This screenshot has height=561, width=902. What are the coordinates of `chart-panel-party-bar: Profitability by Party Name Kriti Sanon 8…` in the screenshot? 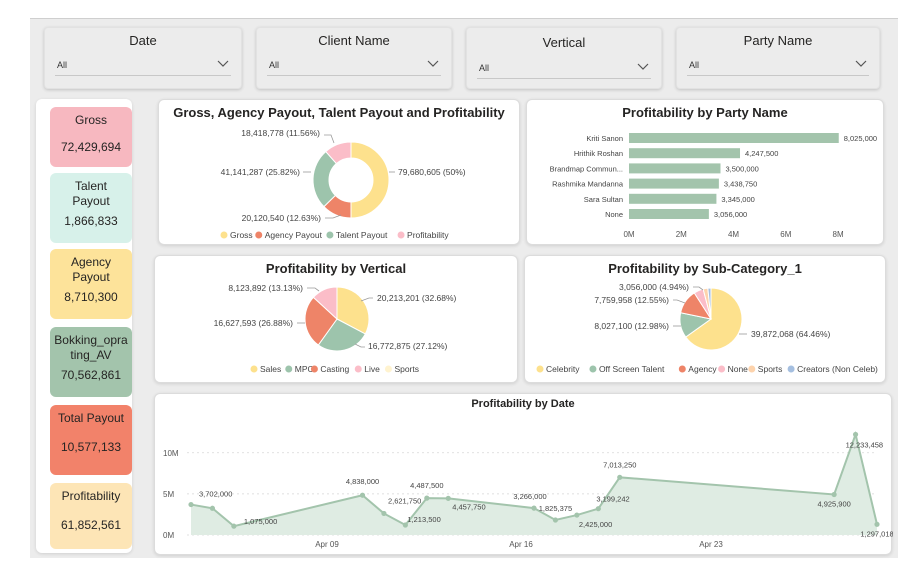 It's located at (705, 172).